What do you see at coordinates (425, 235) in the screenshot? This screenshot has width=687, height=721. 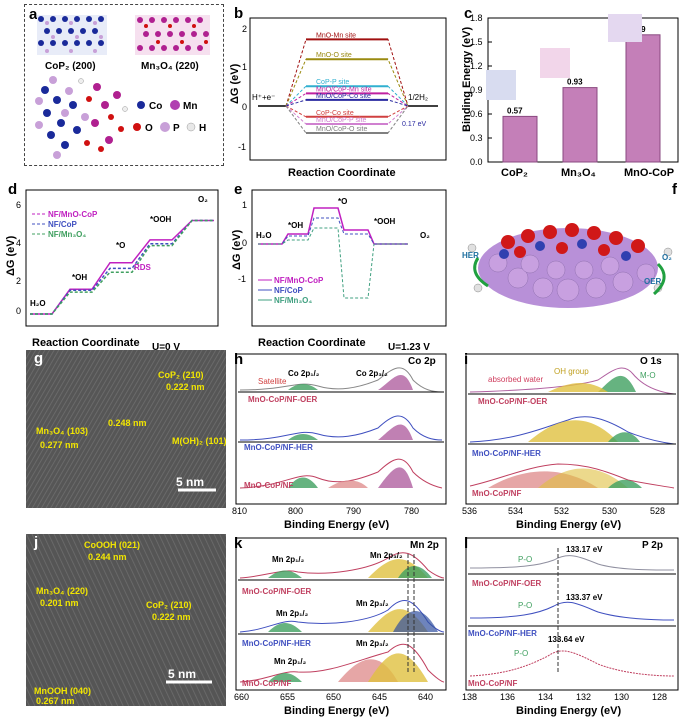 I see `svg-text: O₂` at bounding box center [425, 235].